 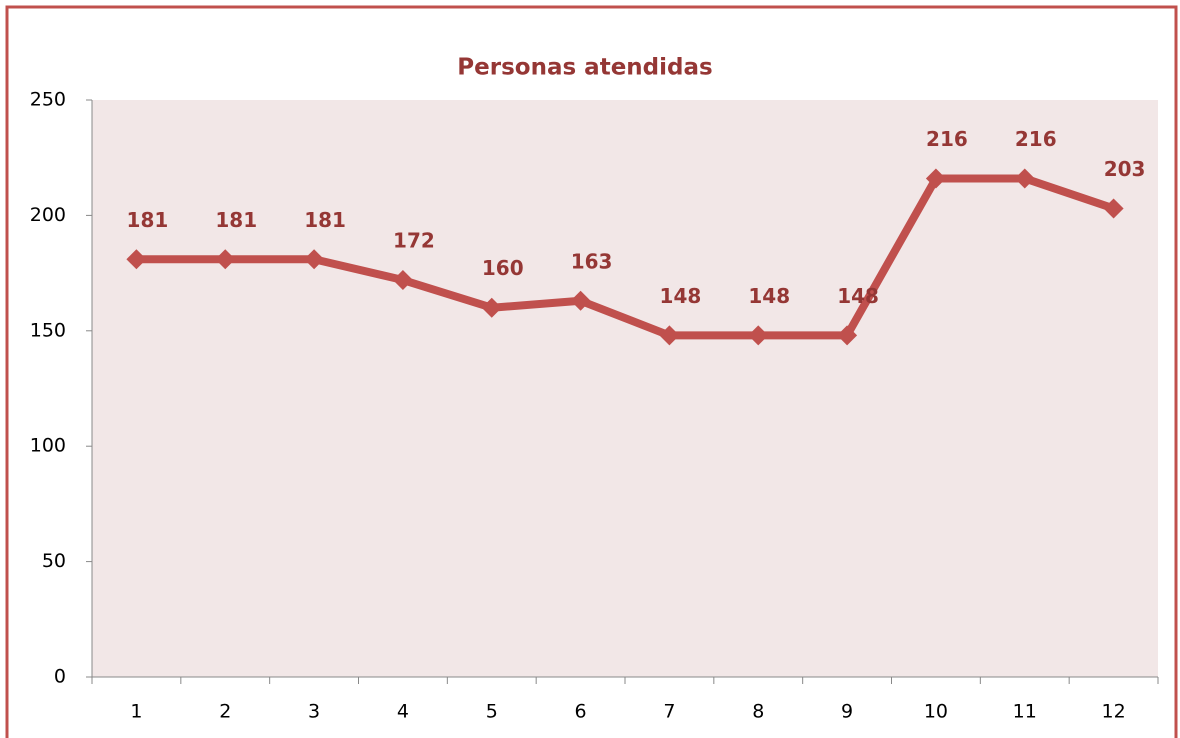 I want to click on y-tick-label: 150, so click(x=48, y=330).